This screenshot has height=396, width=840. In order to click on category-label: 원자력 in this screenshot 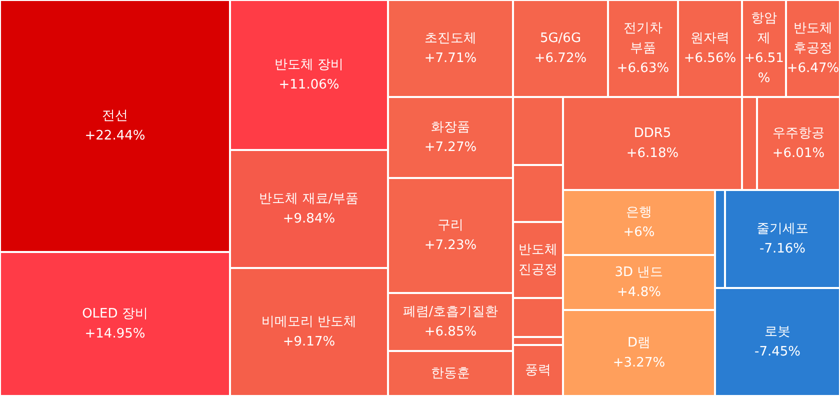, I will do `click(710, 38)`.